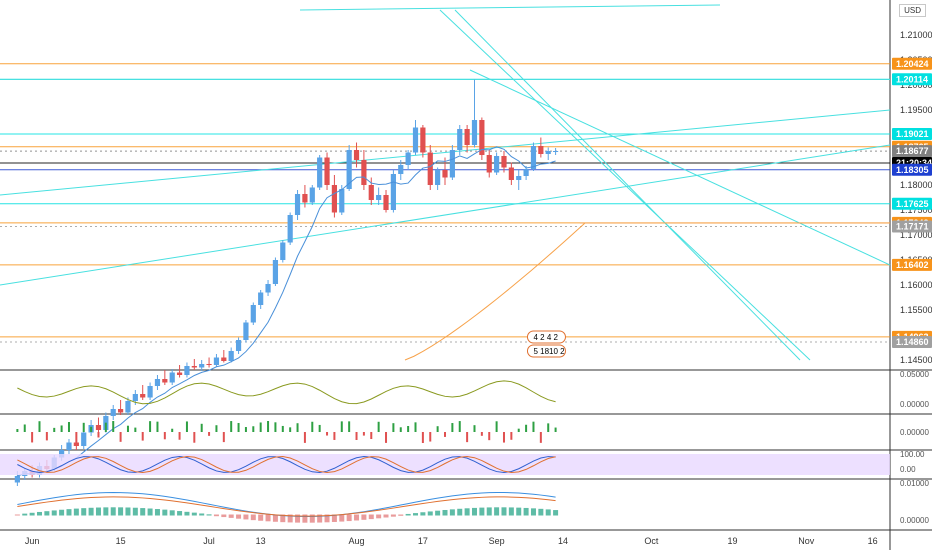  I want to click on price-tick-label: 1.18000, so click(916, 185).